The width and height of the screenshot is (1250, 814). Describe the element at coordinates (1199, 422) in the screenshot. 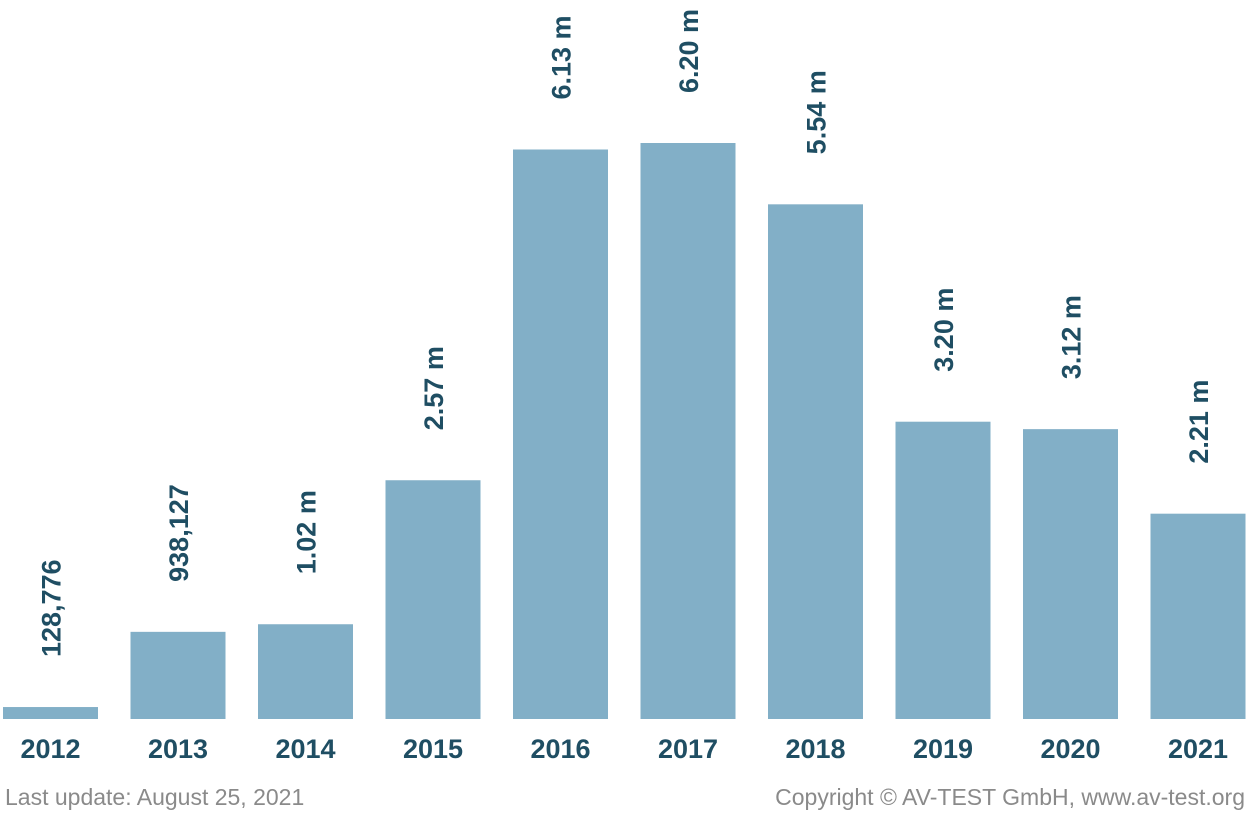

I see `value-label: 2.21 m` at that location.